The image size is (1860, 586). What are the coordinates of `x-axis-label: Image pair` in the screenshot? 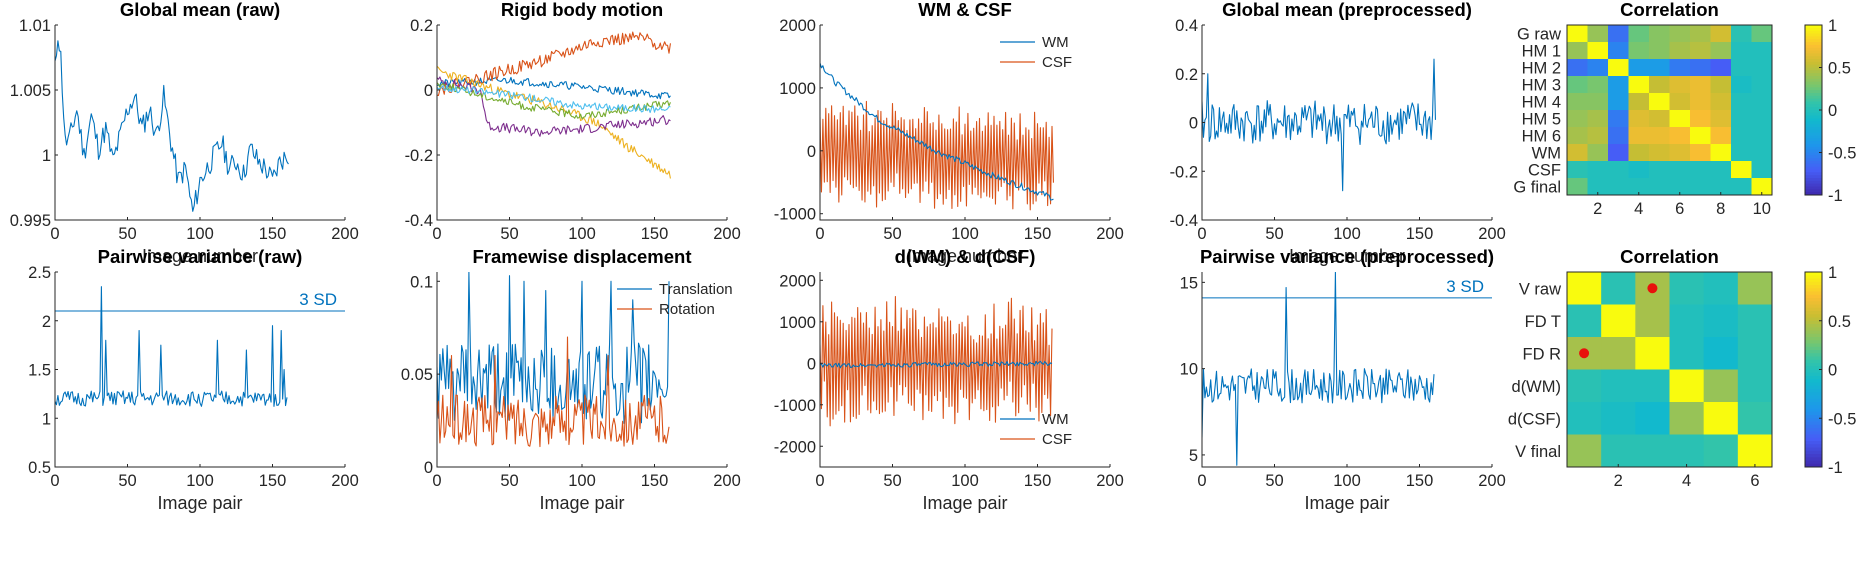 It's located at (1346, 503).